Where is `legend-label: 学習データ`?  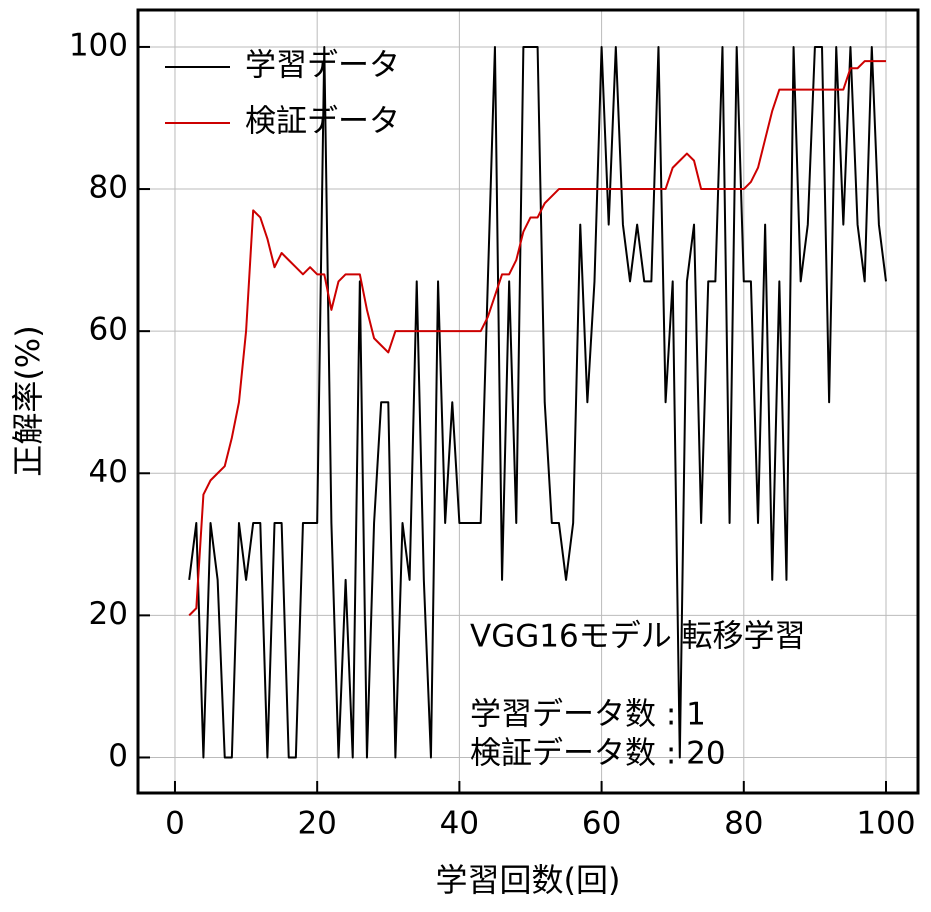
legend-label: 学習データ is located at coordinates (322, 66).